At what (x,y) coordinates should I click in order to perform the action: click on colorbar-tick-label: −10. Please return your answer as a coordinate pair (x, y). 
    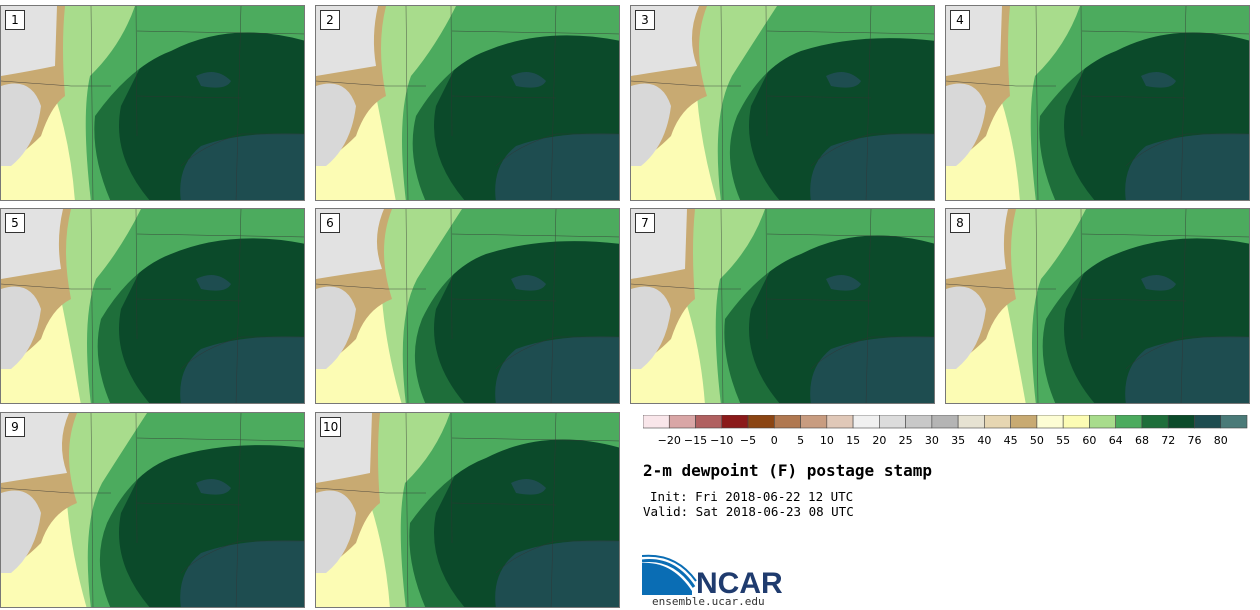
    Looking at the image, I should click on (721, 440).